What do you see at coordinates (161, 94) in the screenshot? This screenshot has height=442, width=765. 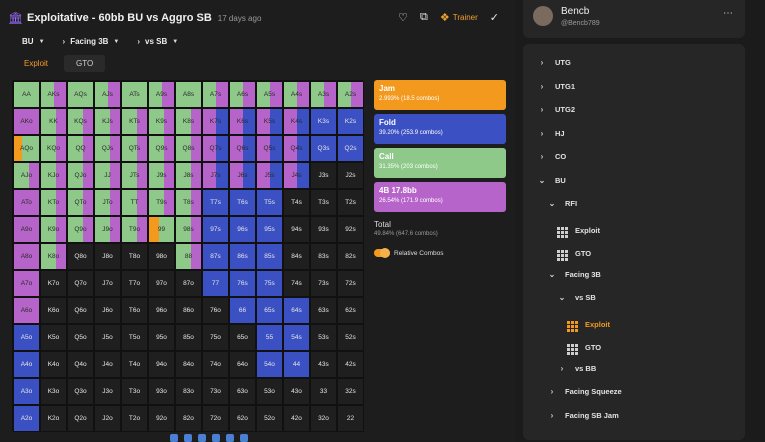 I see `hand-cell: A9s` at bounding box center [161, 94].